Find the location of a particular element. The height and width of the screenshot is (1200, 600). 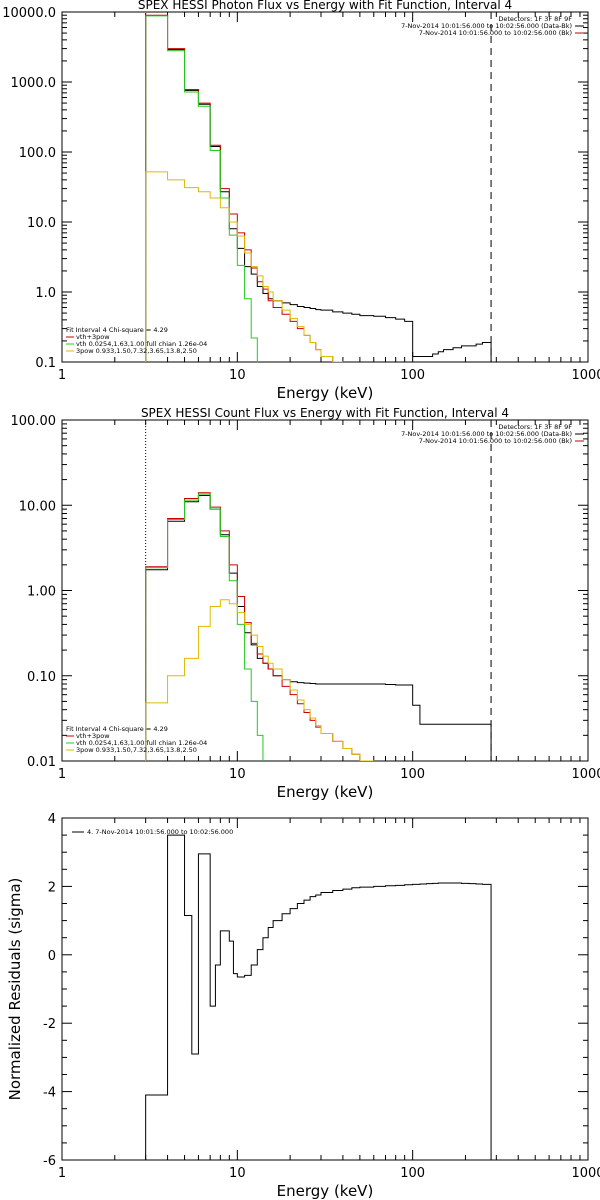

y-tick-label: 1.00 is located at coordinates (41, 592).